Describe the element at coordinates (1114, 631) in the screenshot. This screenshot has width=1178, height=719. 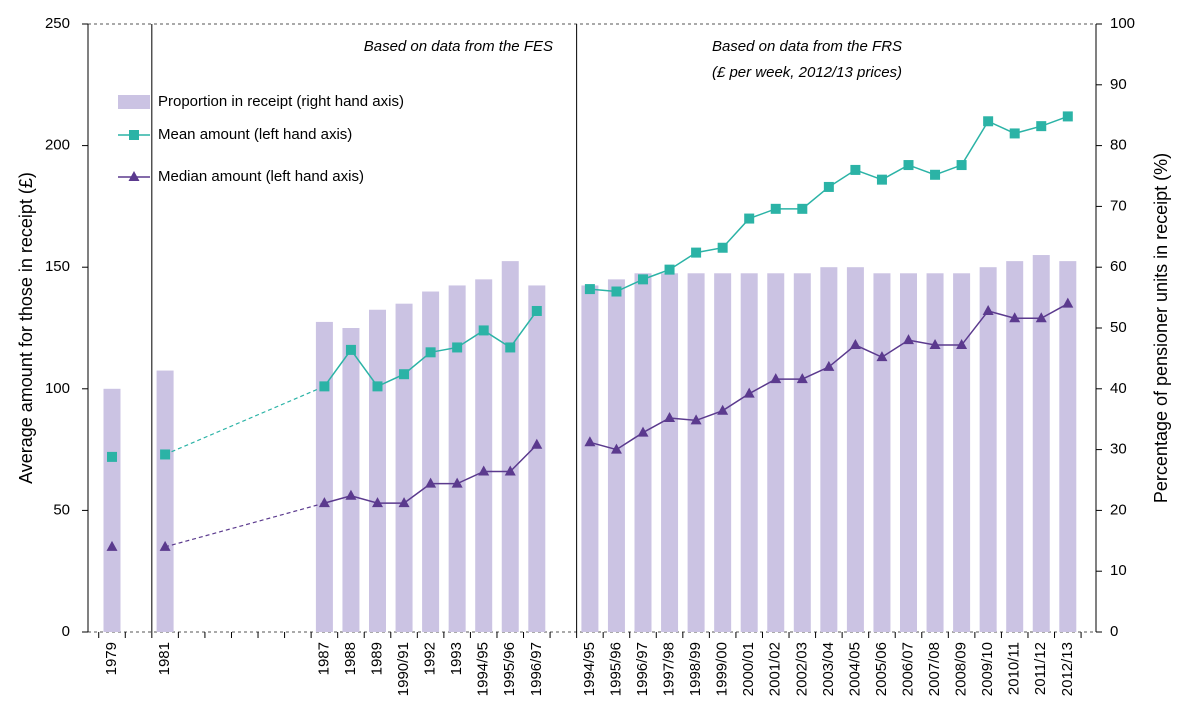
I see `y2-tick-label: 0` at that location.